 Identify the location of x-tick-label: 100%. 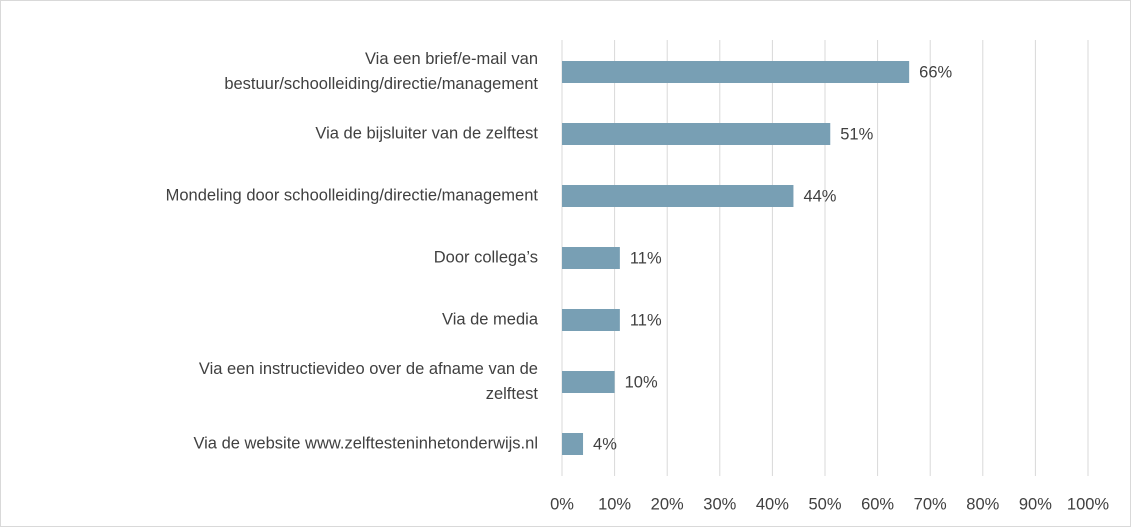
(1088, 504).